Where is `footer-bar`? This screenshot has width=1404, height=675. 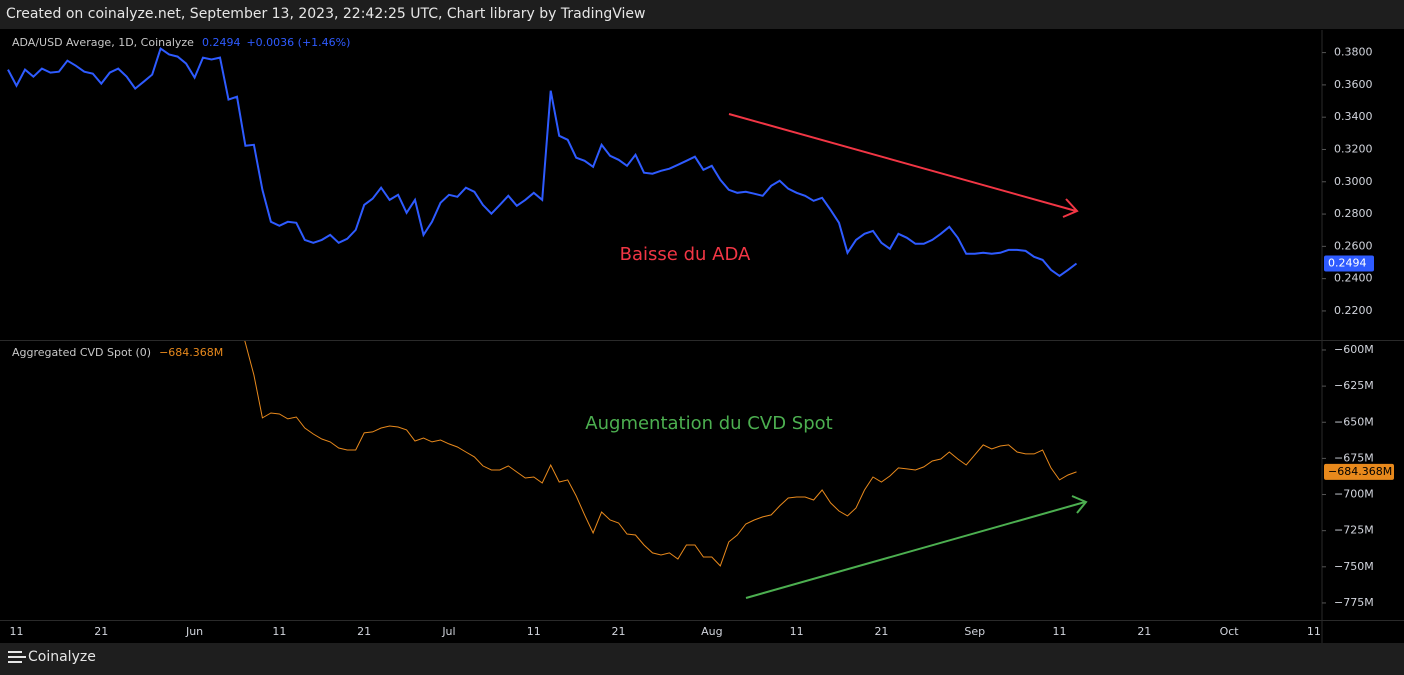 footer-bar is located at coordinates (702, 659).